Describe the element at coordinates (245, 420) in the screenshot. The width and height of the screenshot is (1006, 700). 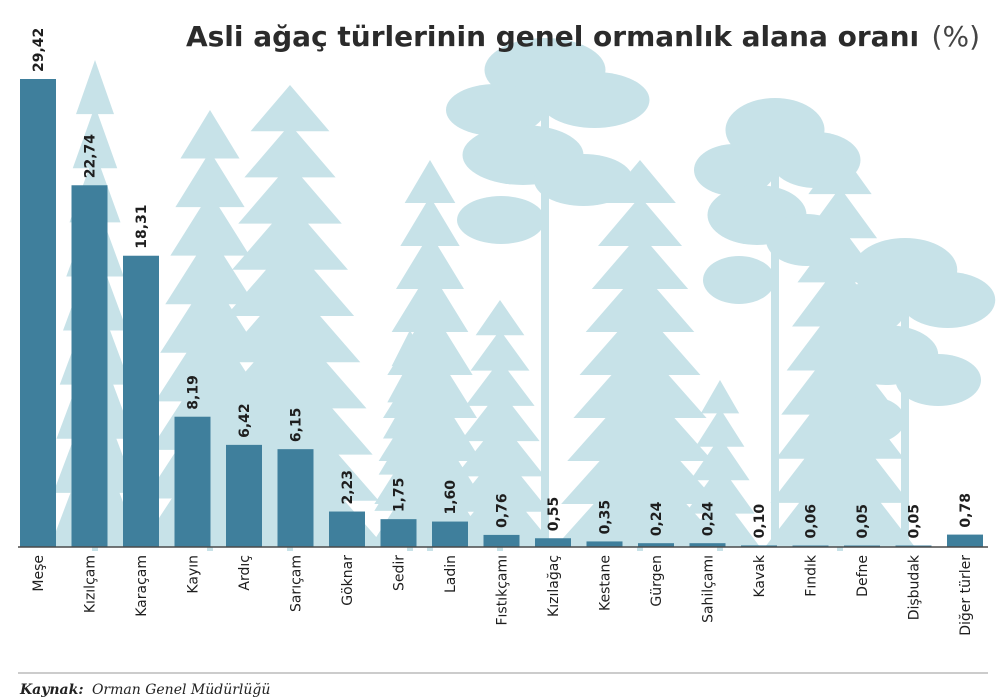
I see `value-label: 6,42` at that location.